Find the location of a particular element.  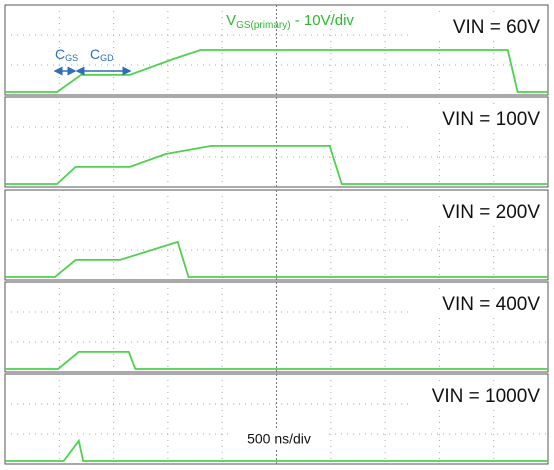

label-suffix: - 10V/div is located at coordinates (323, 20).